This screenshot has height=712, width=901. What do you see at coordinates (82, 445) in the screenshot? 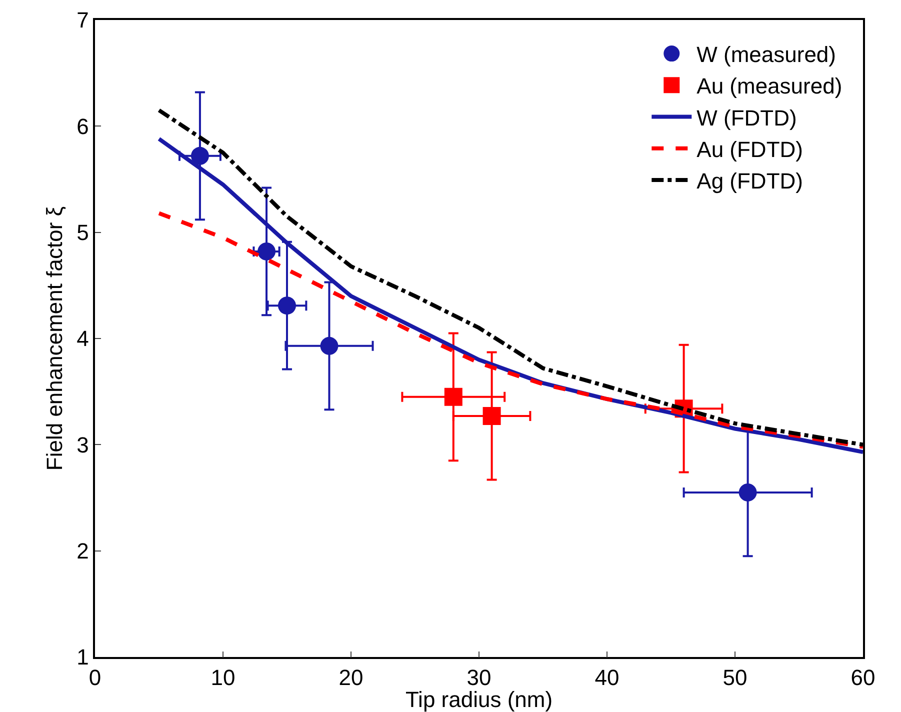
I see `y-tick-label: 3` at bounding box center [82, 445].